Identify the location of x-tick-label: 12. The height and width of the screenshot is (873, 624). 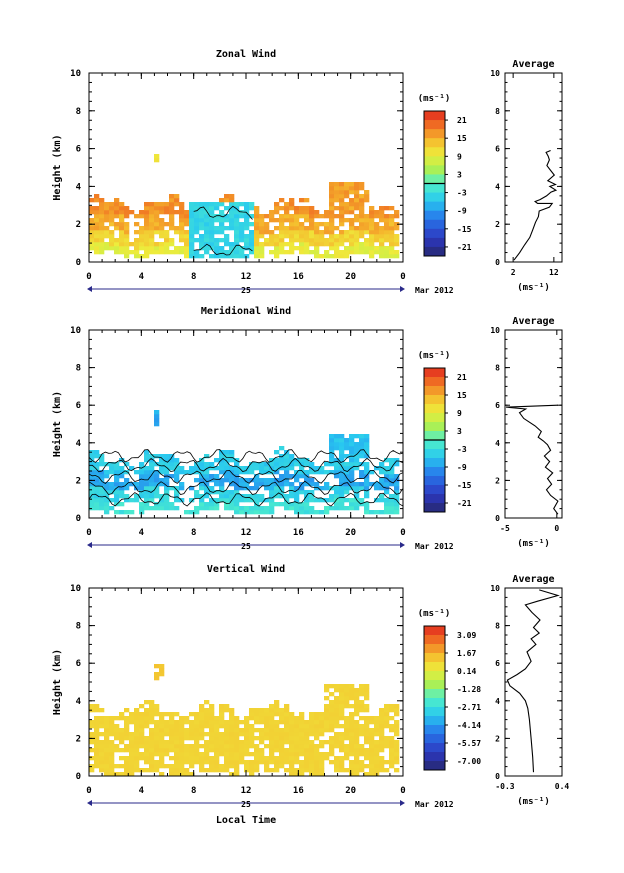
(246, 277).